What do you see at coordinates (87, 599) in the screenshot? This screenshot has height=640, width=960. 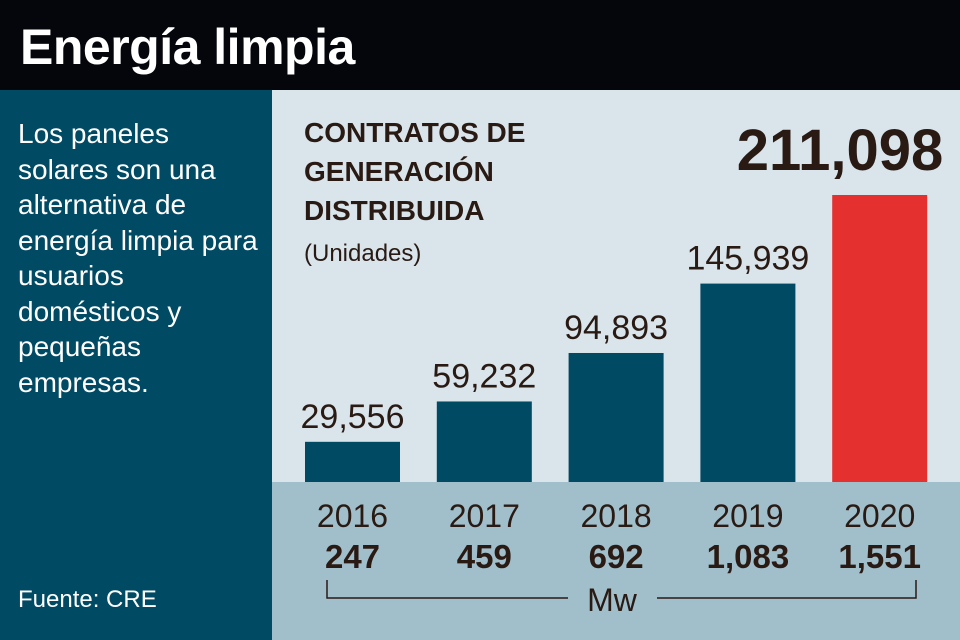 I see `source-note: Fuente: CRE` at bounding box center [87, 599].